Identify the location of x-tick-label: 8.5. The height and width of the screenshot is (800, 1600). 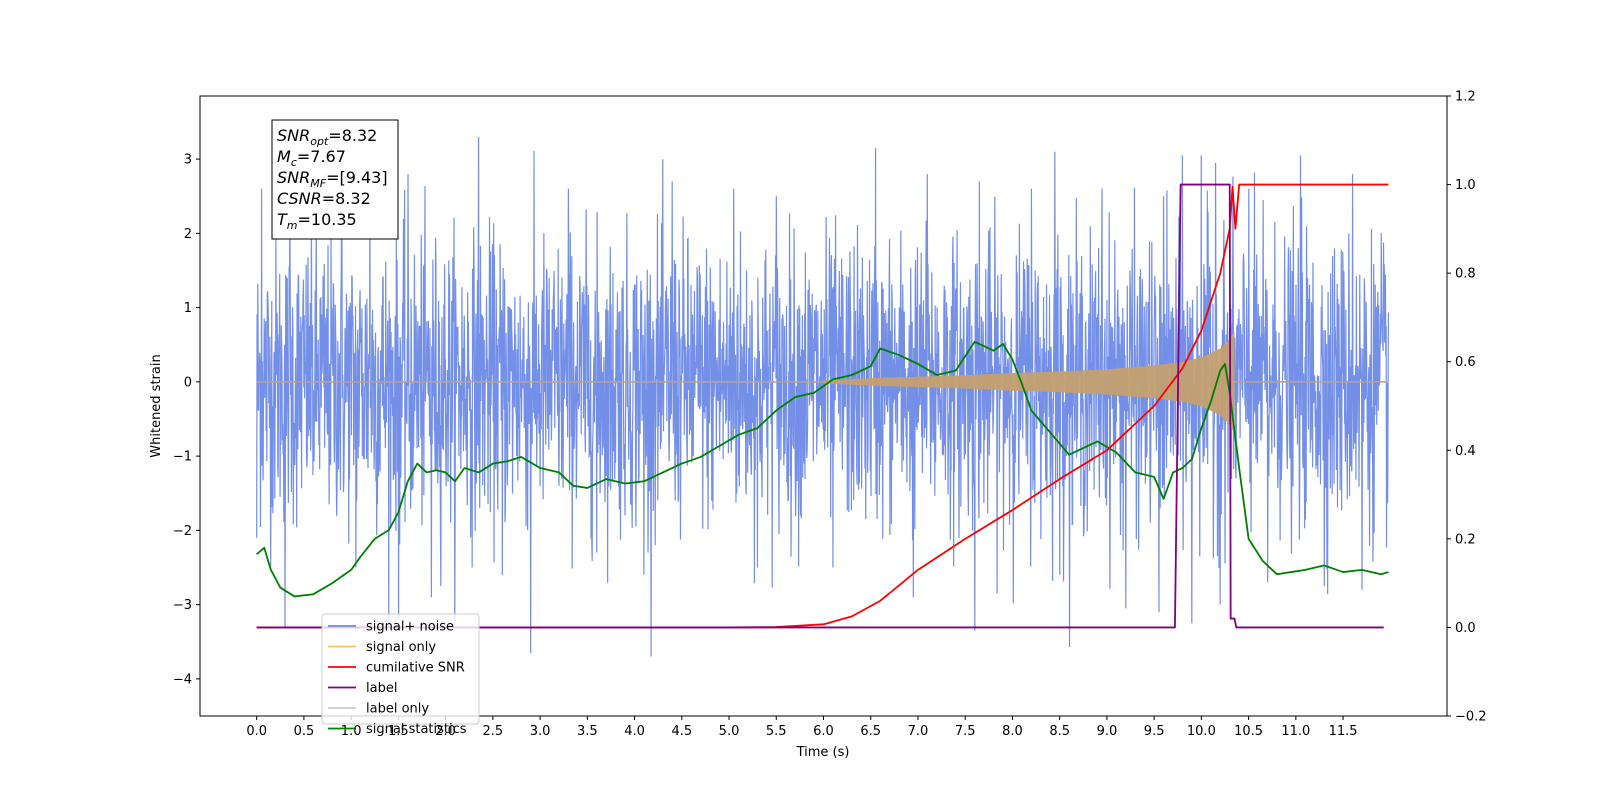
(1059, 731).